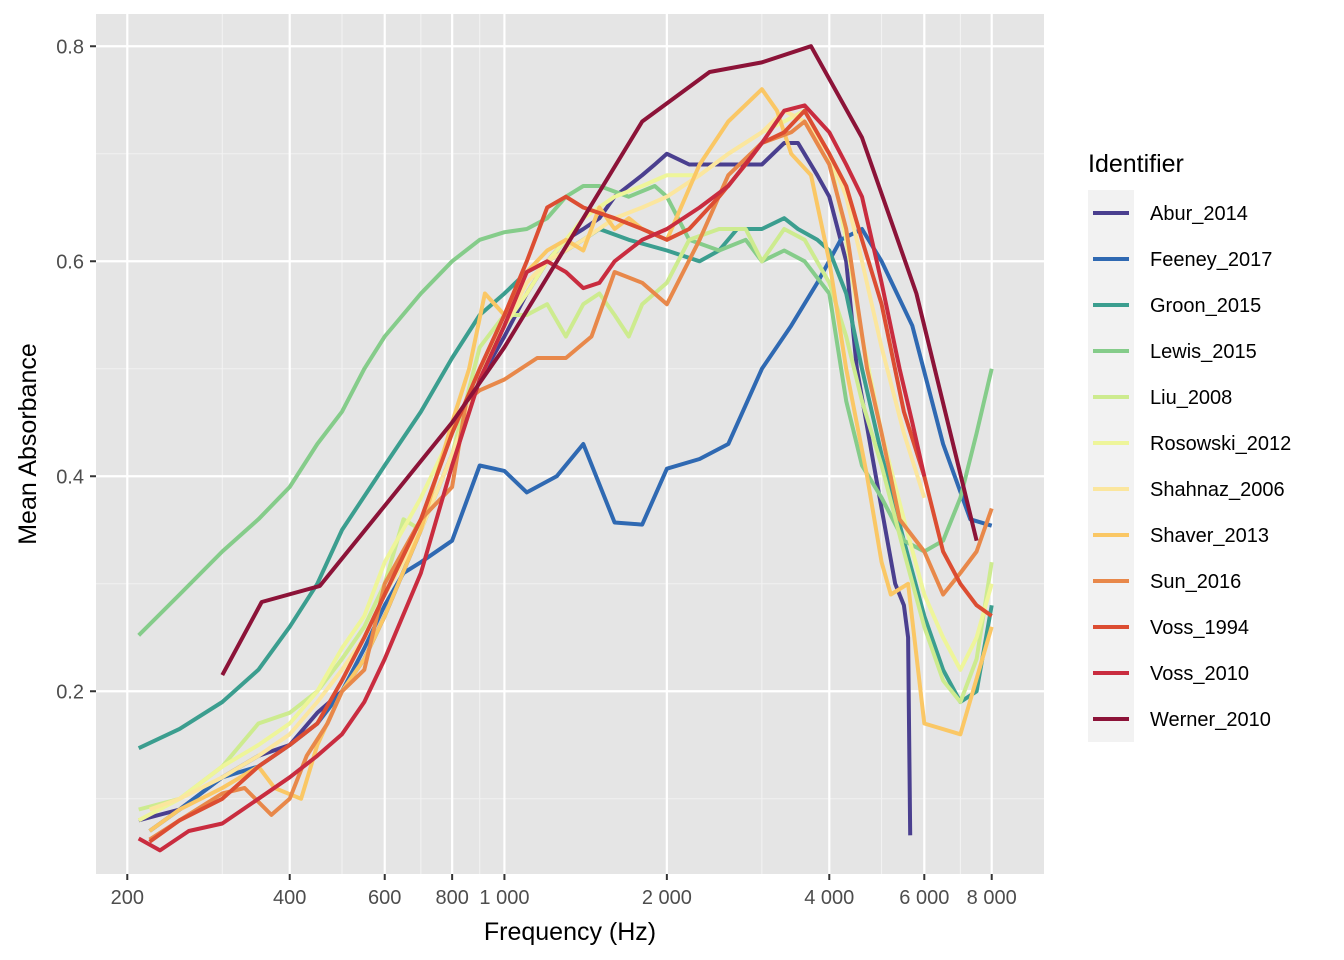 The width and height of the screenshot is (1344, 960). Describe the element at coordinates (564, 891) in the screenshot. I see `x-axis-ticks: 200 400 600 800 1 000 2 000 4 000 6 000 8 000` at that location.